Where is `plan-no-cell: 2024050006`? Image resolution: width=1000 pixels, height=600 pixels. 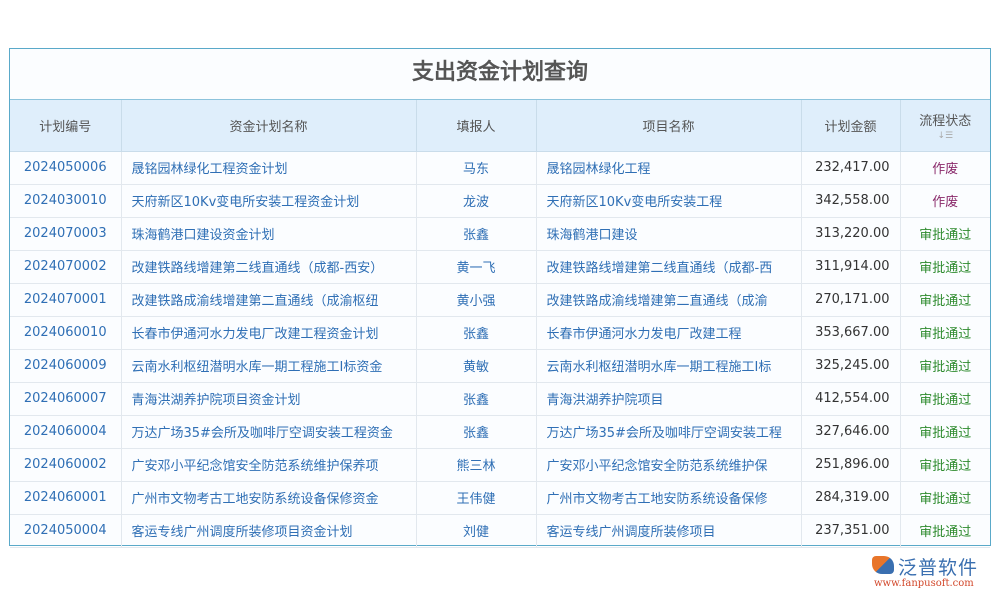
plan-no-cell: 2024050006 is located at coordinates (66, 168).